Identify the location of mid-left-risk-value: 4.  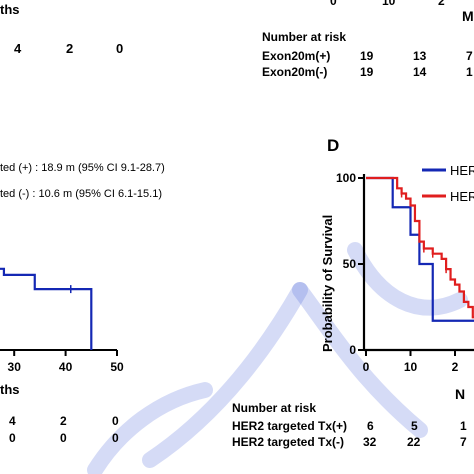
(12, 421).